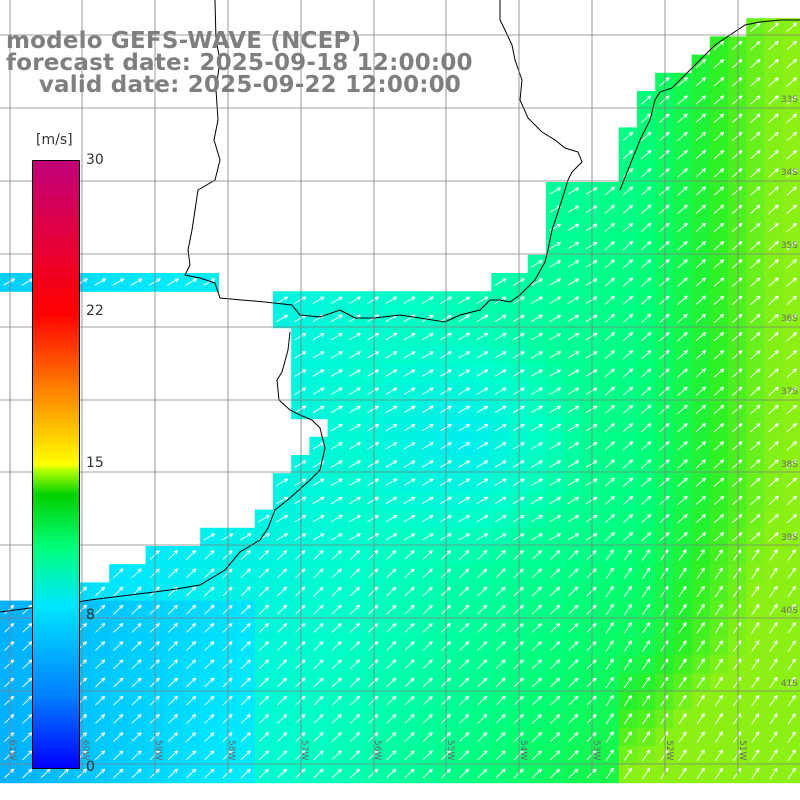  Describe the element at coordinates (789, 319) in the screenshot. I see `latitude-label: 36S` at that location.